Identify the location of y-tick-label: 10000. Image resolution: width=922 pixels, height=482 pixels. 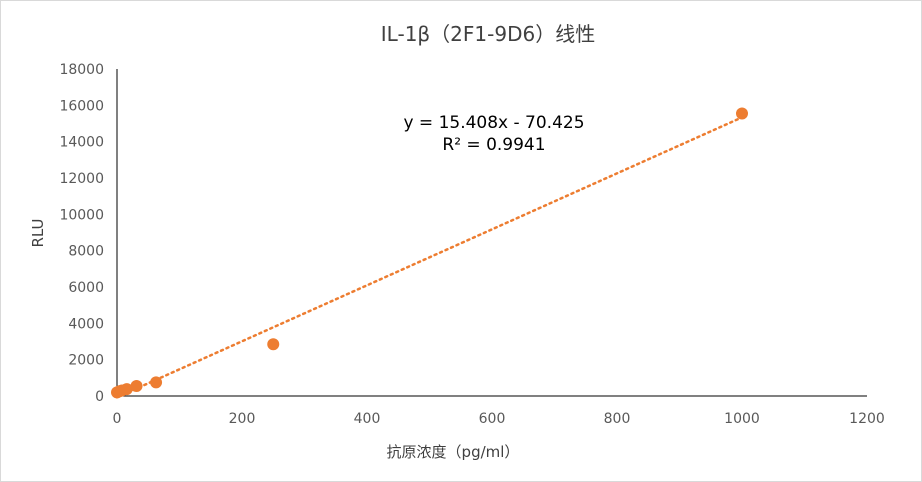
(81, 215).